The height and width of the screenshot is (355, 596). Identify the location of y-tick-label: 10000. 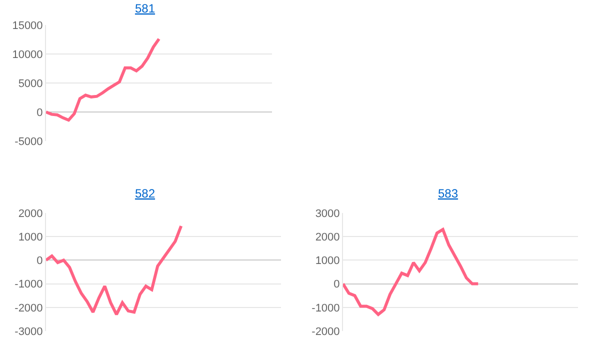
(27, 54).